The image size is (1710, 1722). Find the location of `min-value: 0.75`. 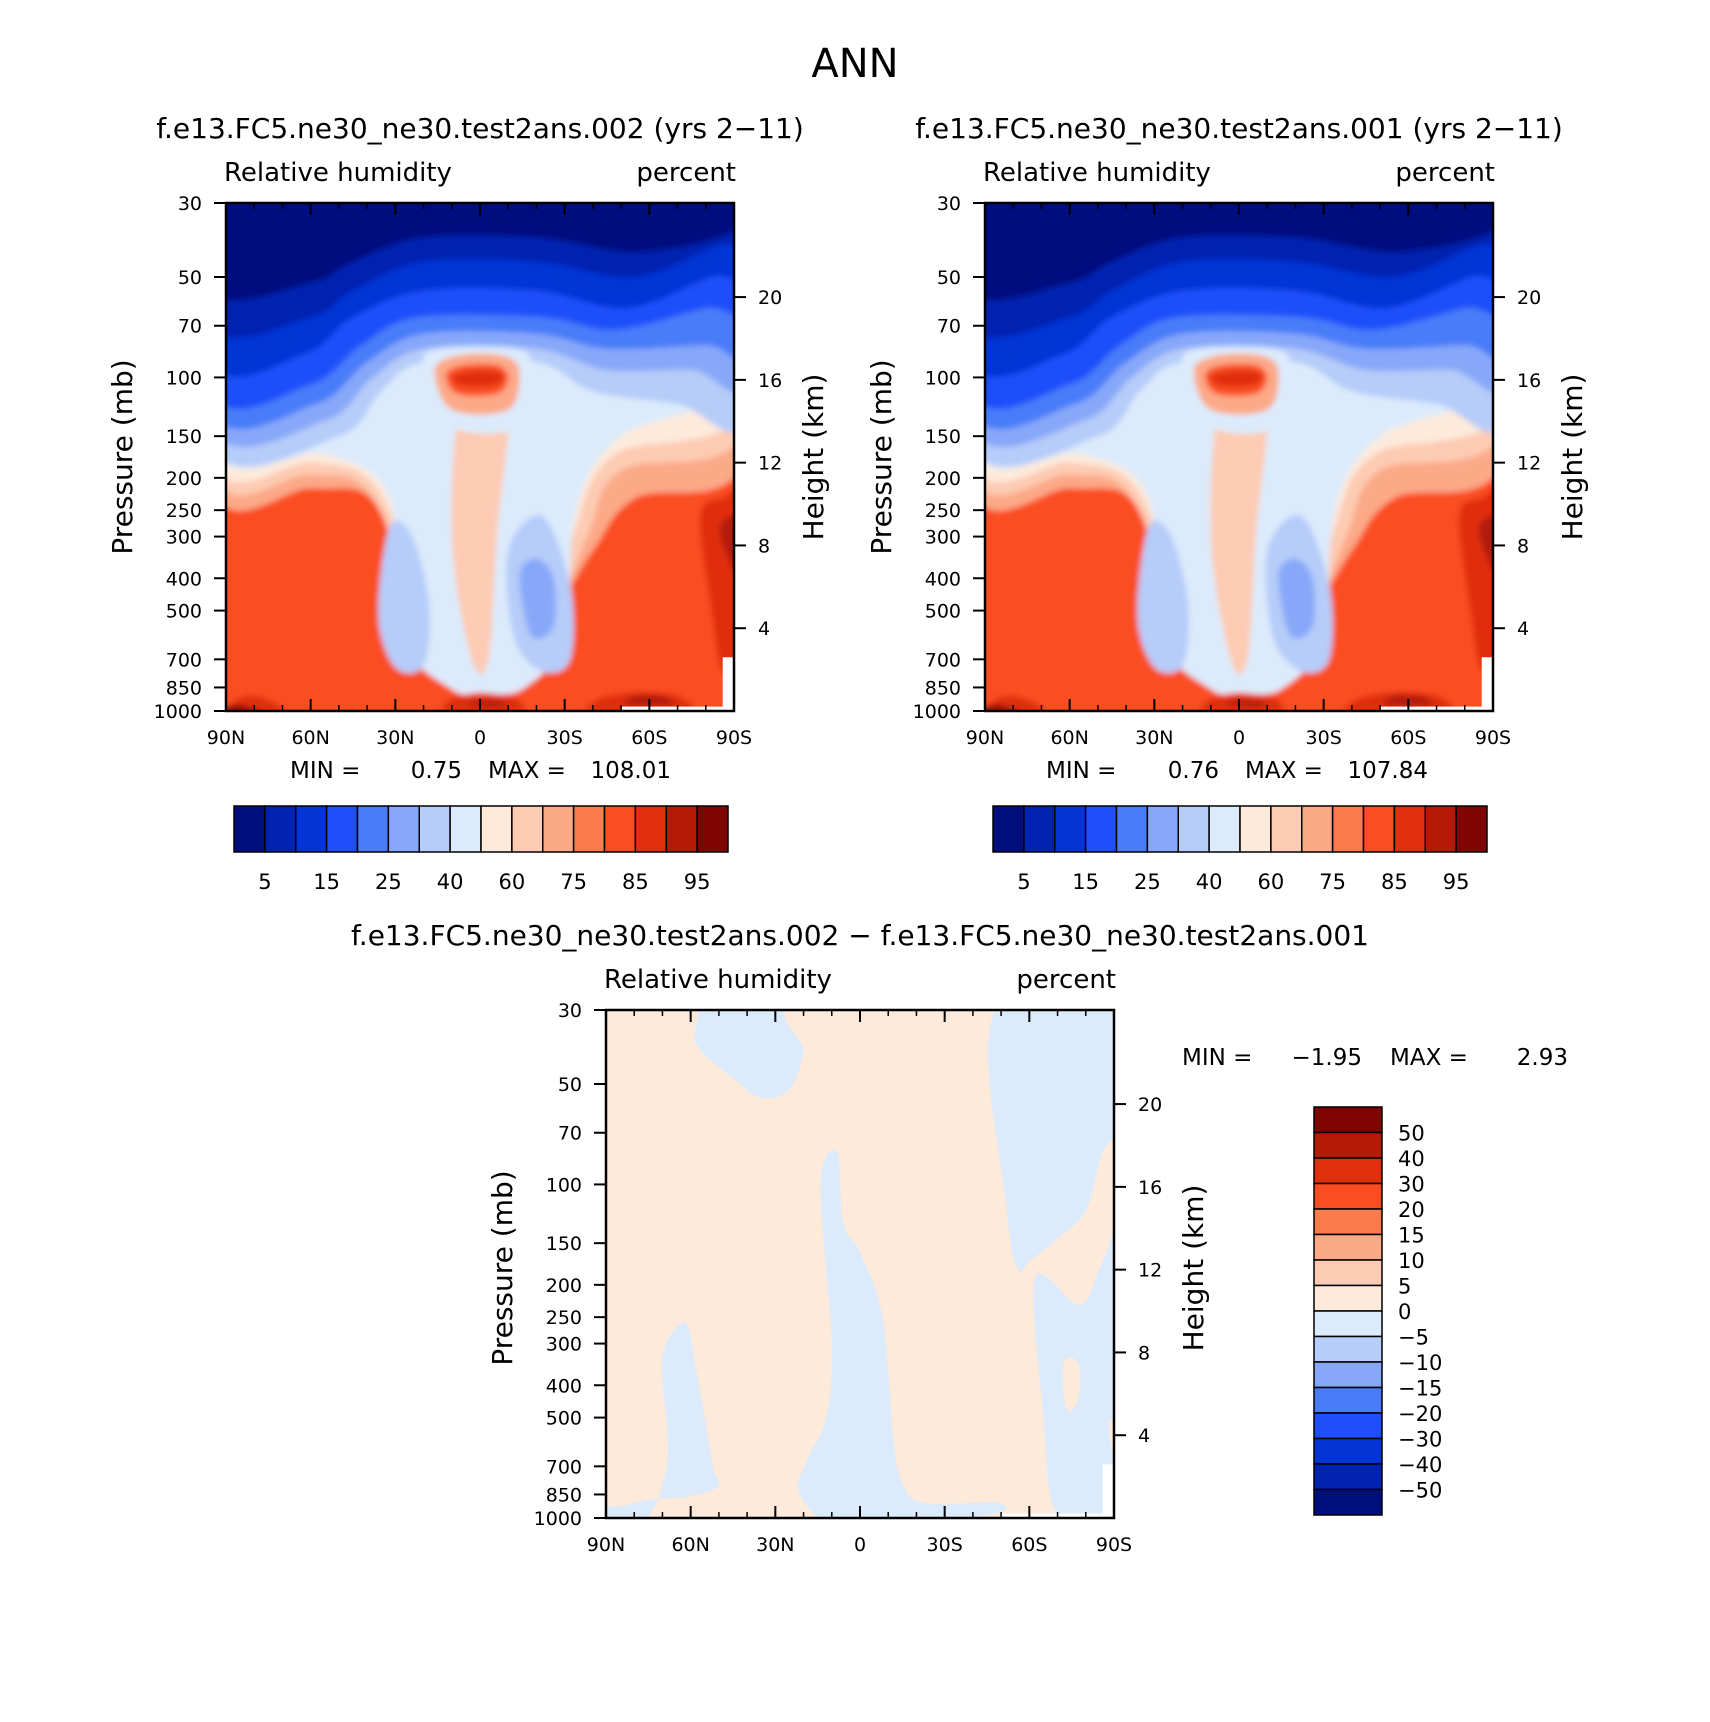

min-value: 0.75 is located at coordinates (436, 771).